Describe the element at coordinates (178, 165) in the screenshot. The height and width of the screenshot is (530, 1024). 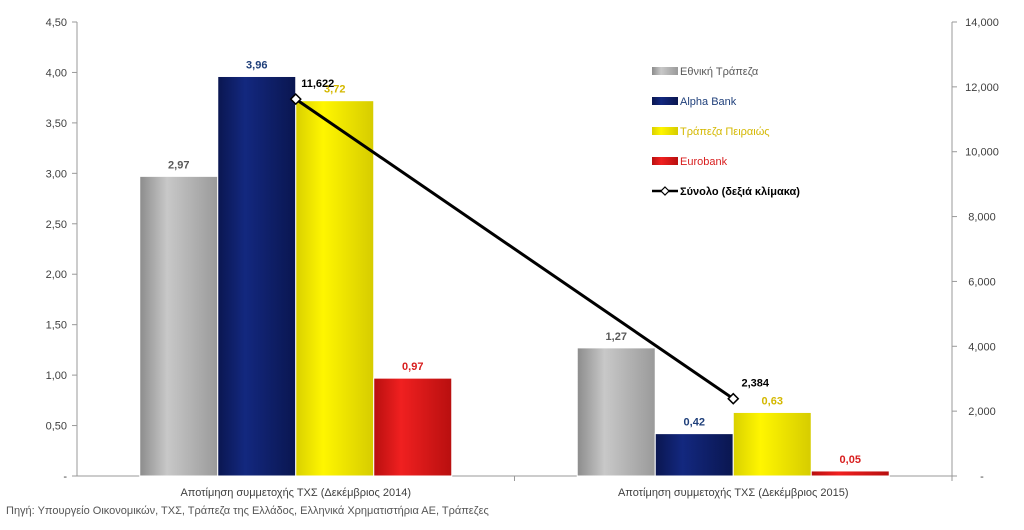
I see `bar-data-label: 2,97` at that location.